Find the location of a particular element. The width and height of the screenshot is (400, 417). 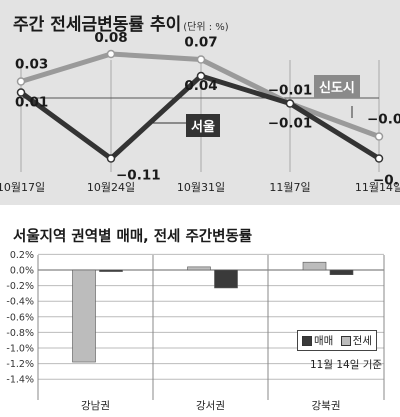

reference-date-note: 11월 14일 기준 is located at coordinates (346, 365).